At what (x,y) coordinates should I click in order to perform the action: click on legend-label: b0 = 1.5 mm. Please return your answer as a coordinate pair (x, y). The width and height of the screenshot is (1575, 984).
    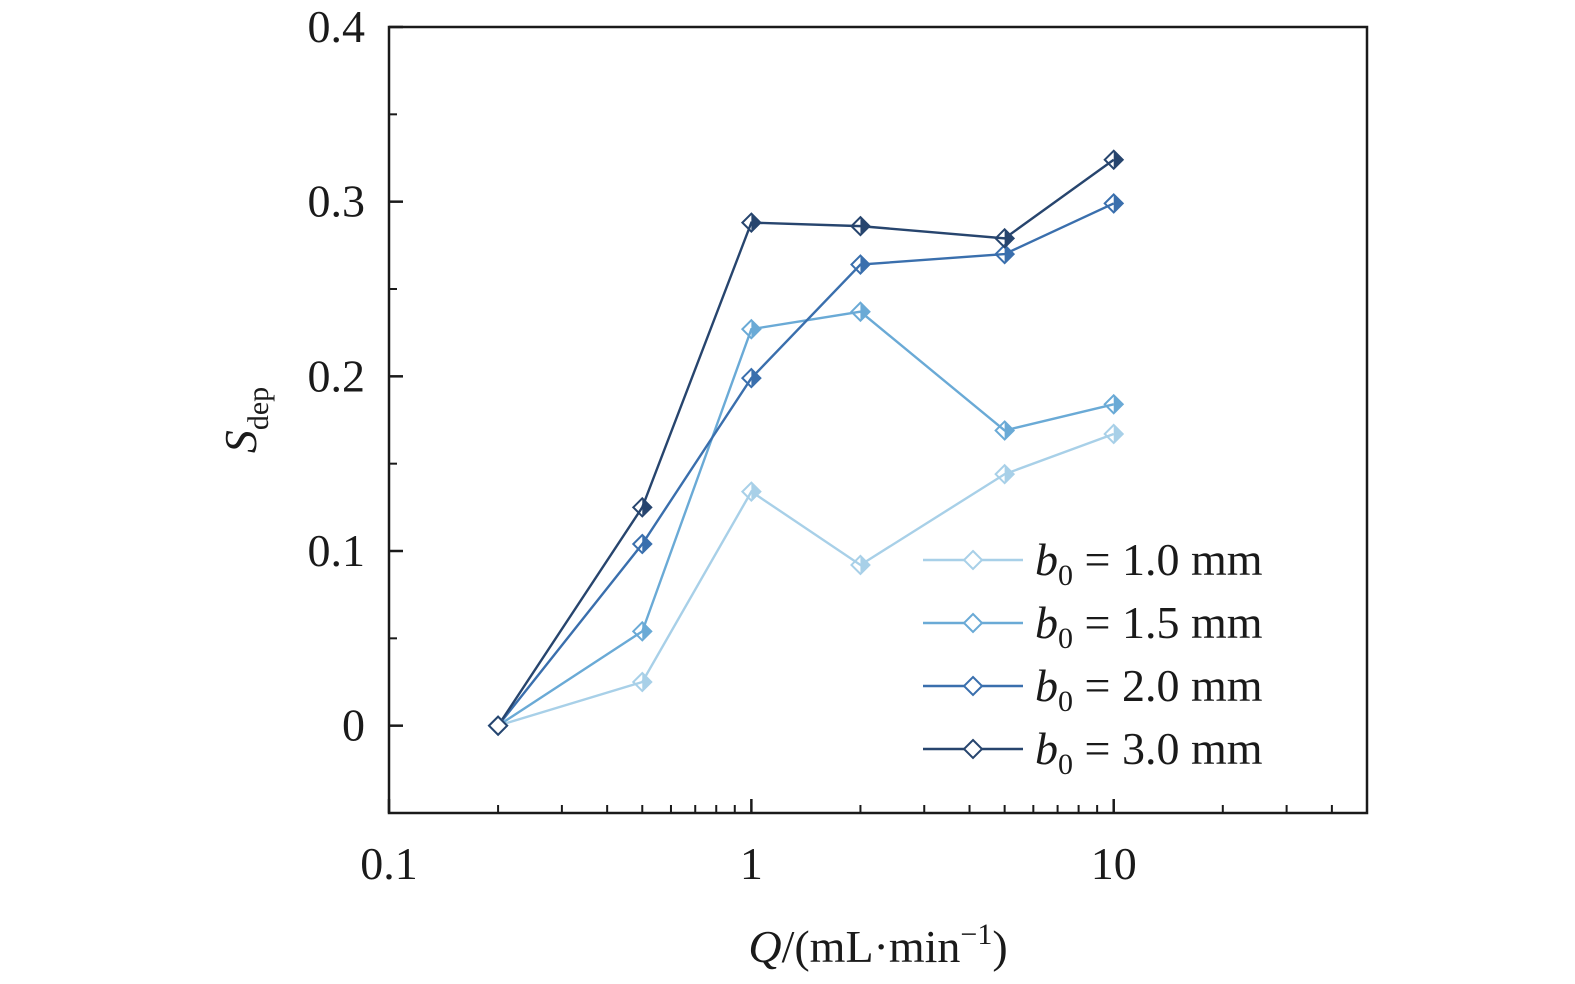
    Looking at the image, I should click on (1149, 626).